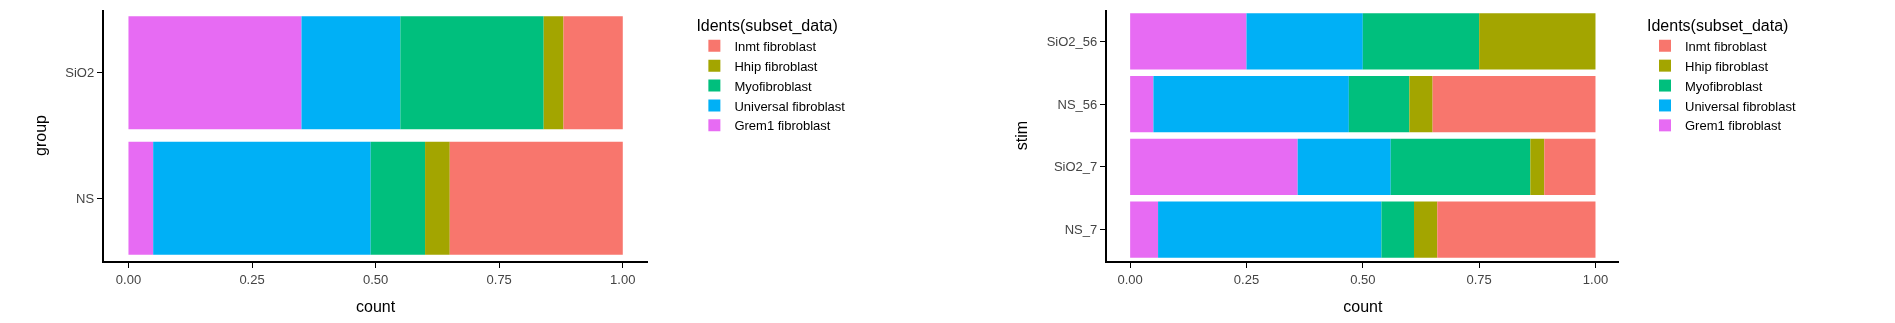  What do you see at coordinates (1075, 167) in the screenshot?
I see `y-tick-label: SiO2_7` at bounding box center [1075, 167].